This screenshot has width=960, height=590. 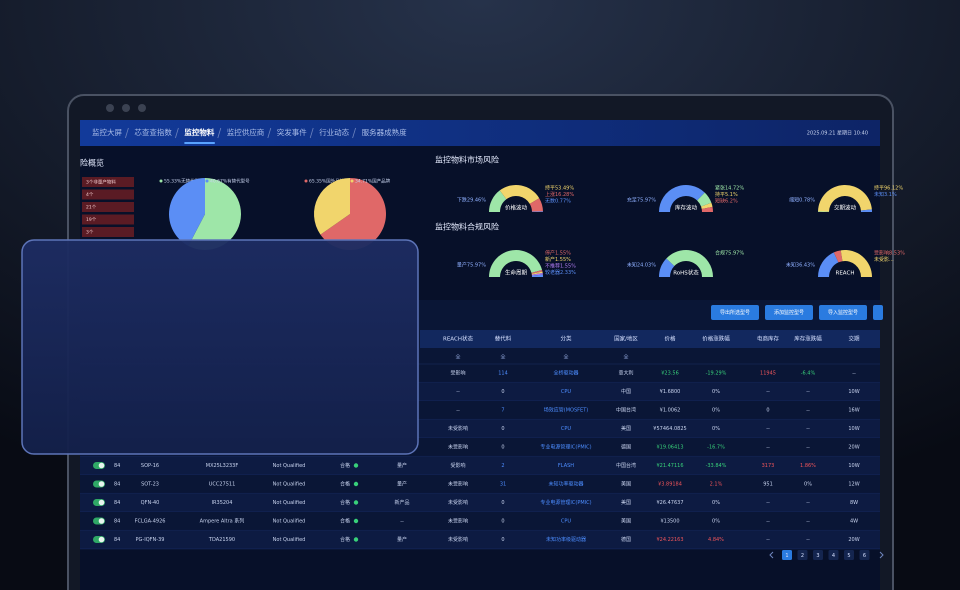 I want to click on gauge-name: REACH, so click(x=845, y=274).